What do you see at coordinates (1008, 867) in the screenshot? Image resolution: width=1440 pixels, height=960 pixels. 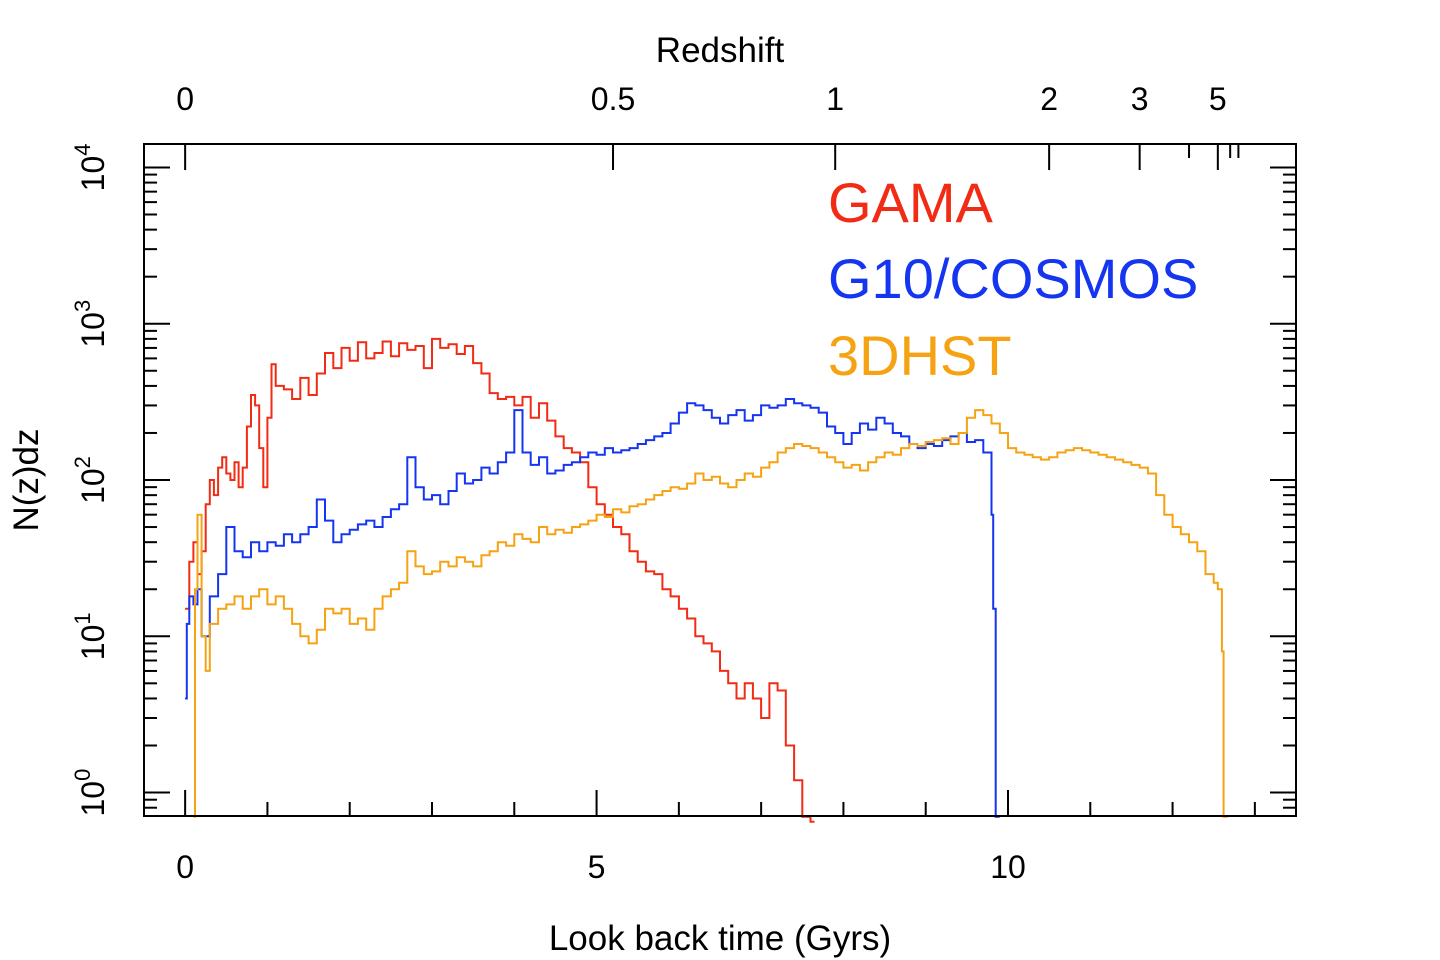 I see `x-tick-label: 10` at bounding box center [1008, 867].